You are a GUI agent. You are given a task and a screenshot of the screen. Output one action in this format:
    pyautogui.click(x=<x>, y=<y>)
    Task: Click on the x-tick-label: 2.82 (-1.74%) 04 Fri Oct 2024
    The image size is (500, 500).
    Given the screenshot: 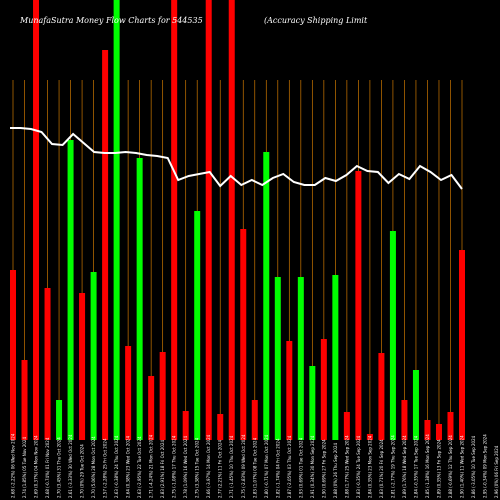 What is the action you would take?
    pyautogui.click(x=277, y=468)
    